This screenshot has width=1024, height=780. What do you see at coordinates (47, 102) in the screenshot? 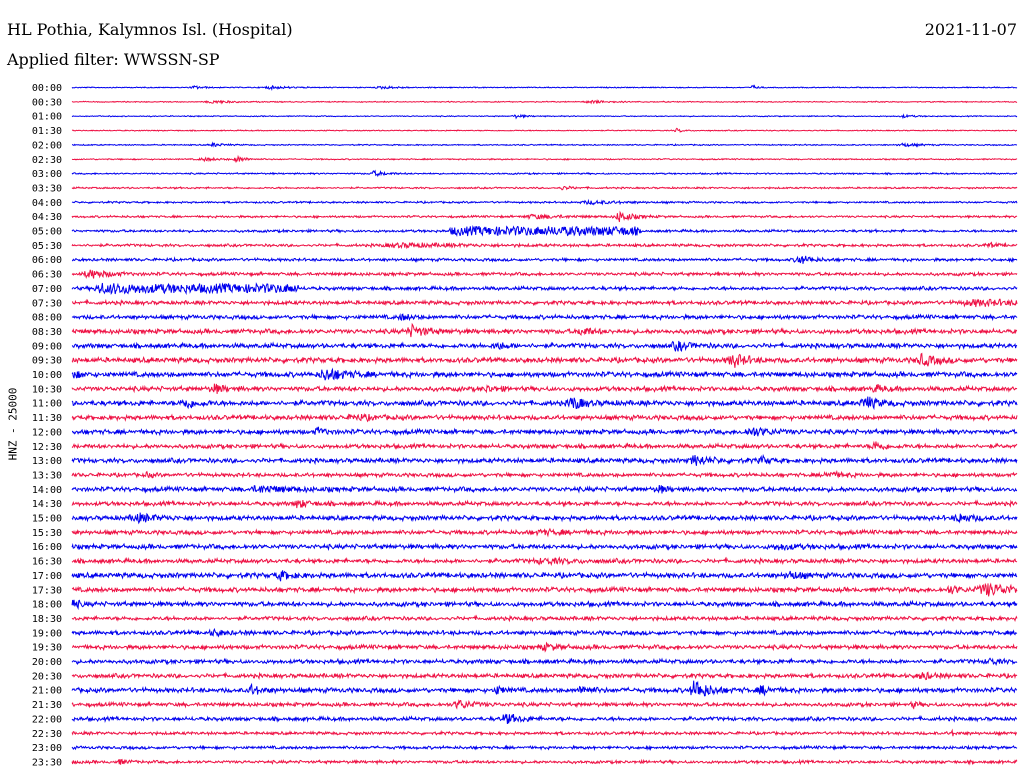
I see `time-tick-label: 00:30` at bounding box center [47, 102].